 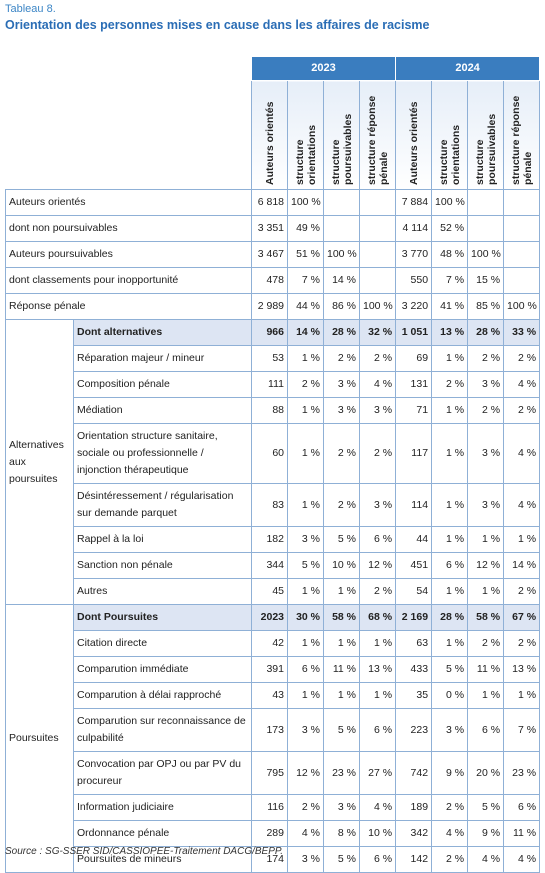 What do you see at coordinates (341, 833) in the screenshot?
I see `value-cell: 8 %` at bounding box center [341, 833].